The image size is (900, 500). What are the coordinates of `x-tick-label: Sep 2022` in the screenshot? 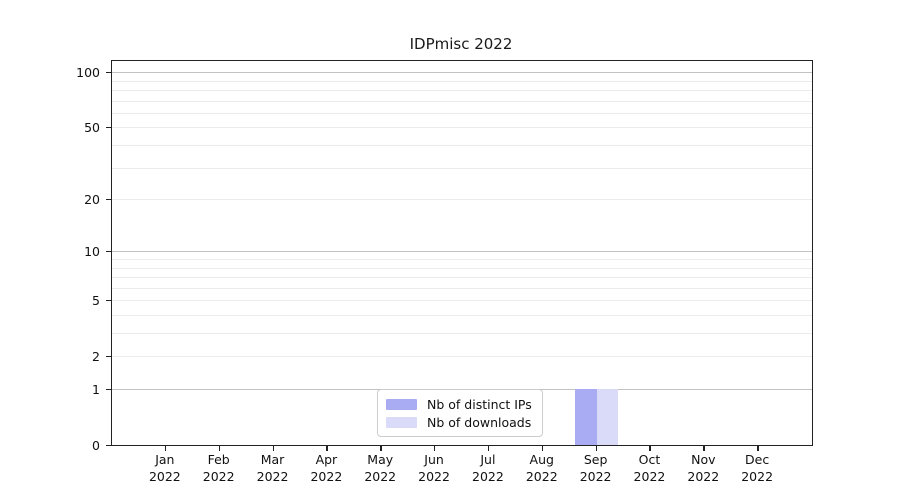 It's located at (595, 468).